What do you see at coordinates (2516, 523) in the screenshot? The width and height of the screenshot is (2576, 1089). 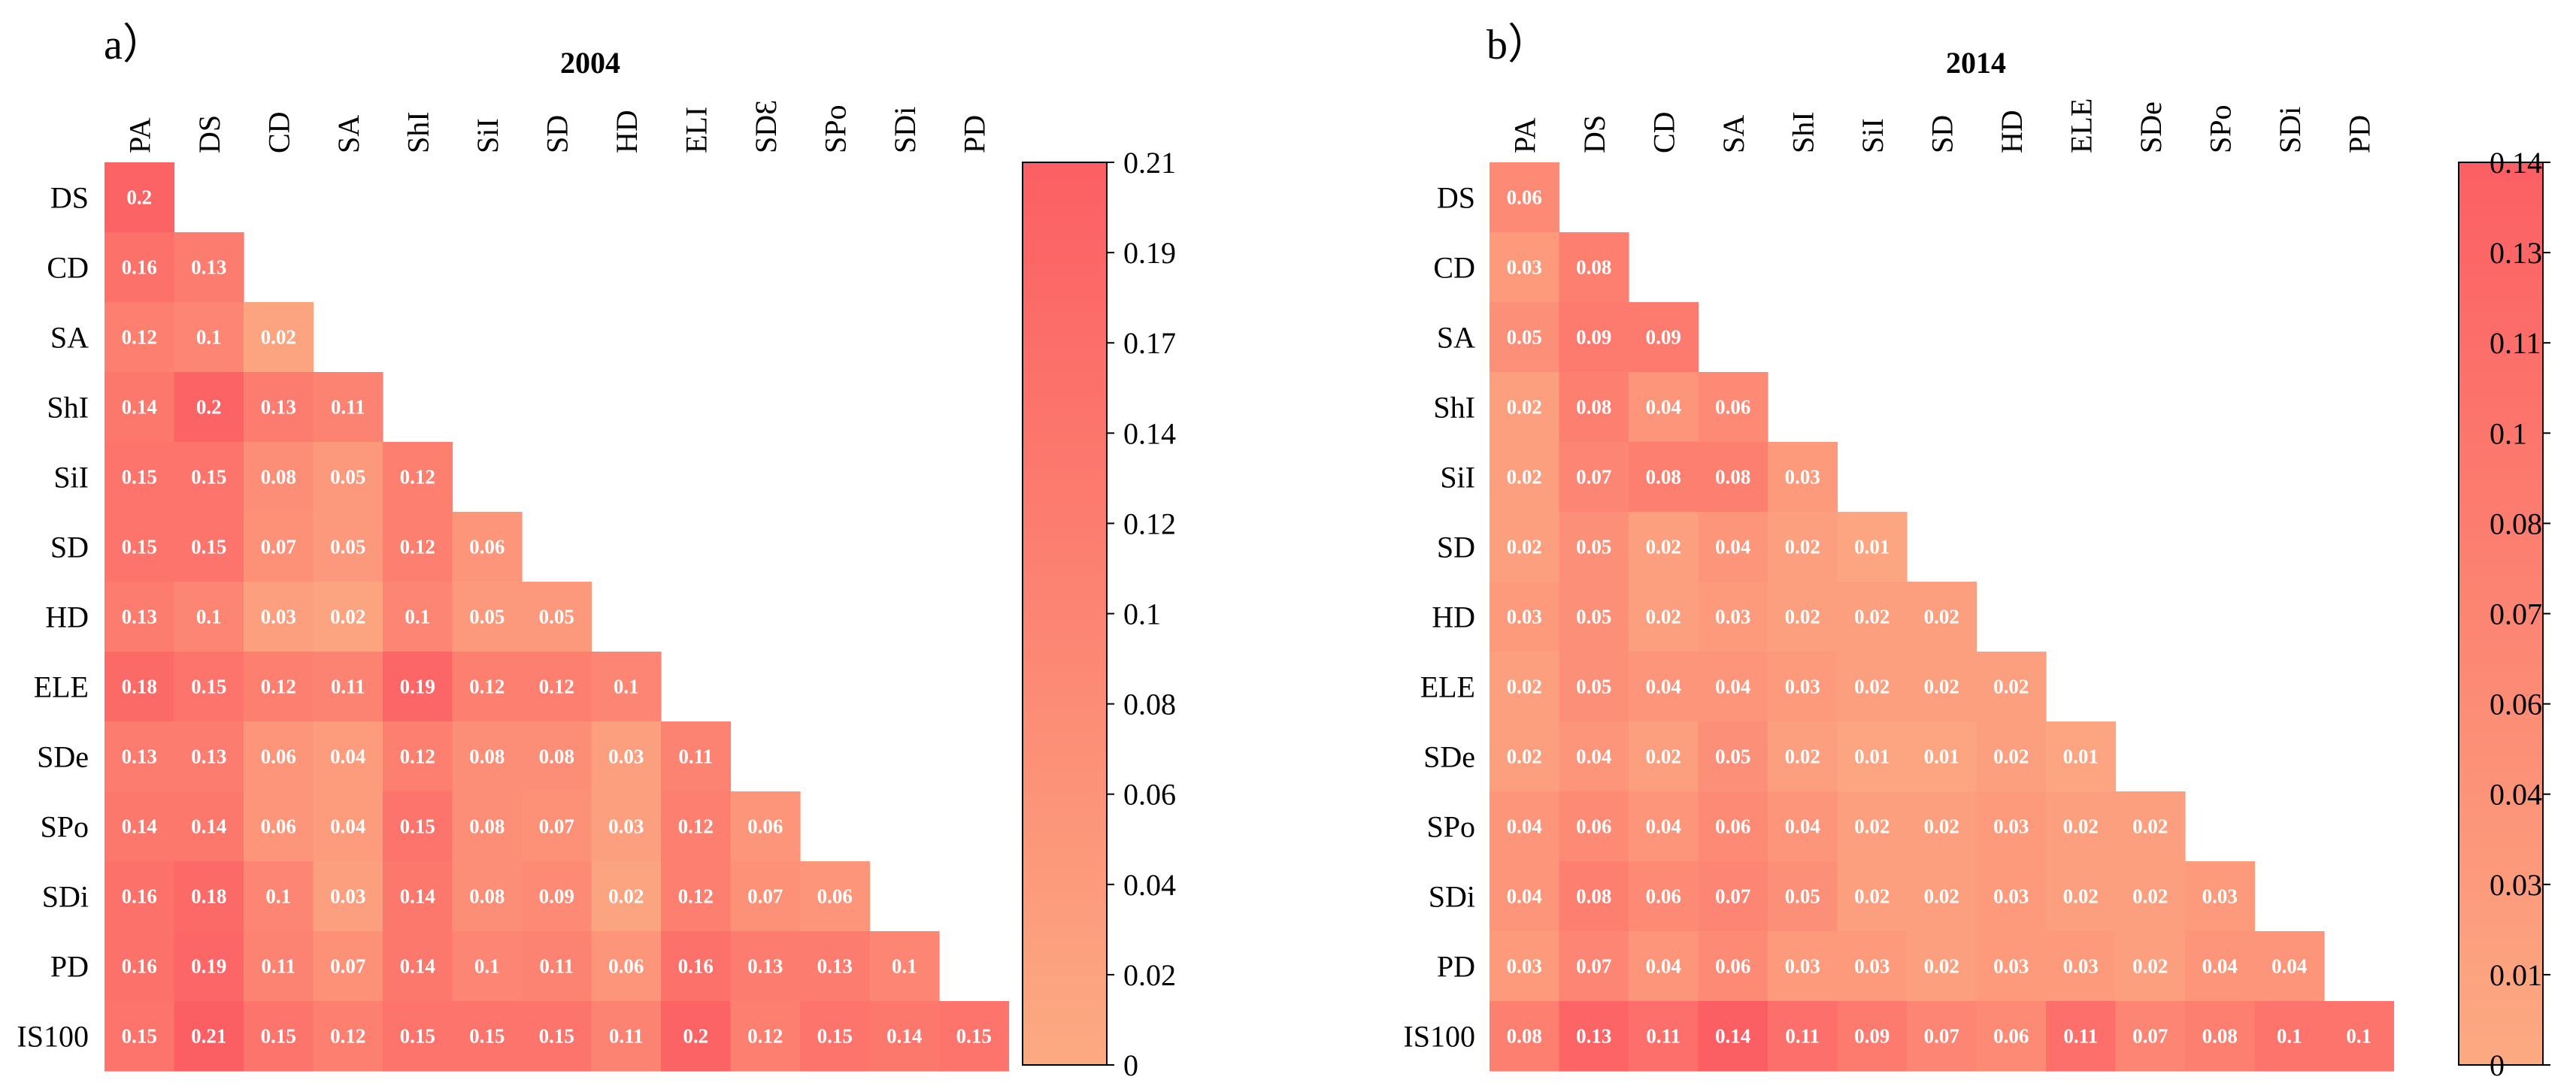 I see `colorbar-tick-label: 0.08` at bounding box center [2516, 523].